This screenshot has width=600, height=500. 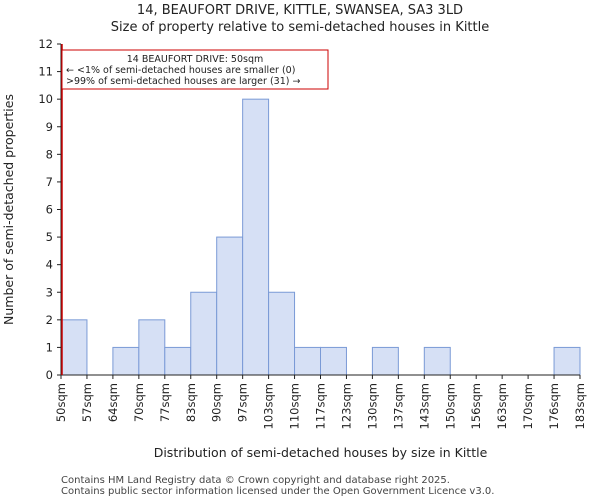 What do you see at coordinates (49, 182) in the screenshot?
I see `y-tick-label: 7` at bounding box center [49, 182].